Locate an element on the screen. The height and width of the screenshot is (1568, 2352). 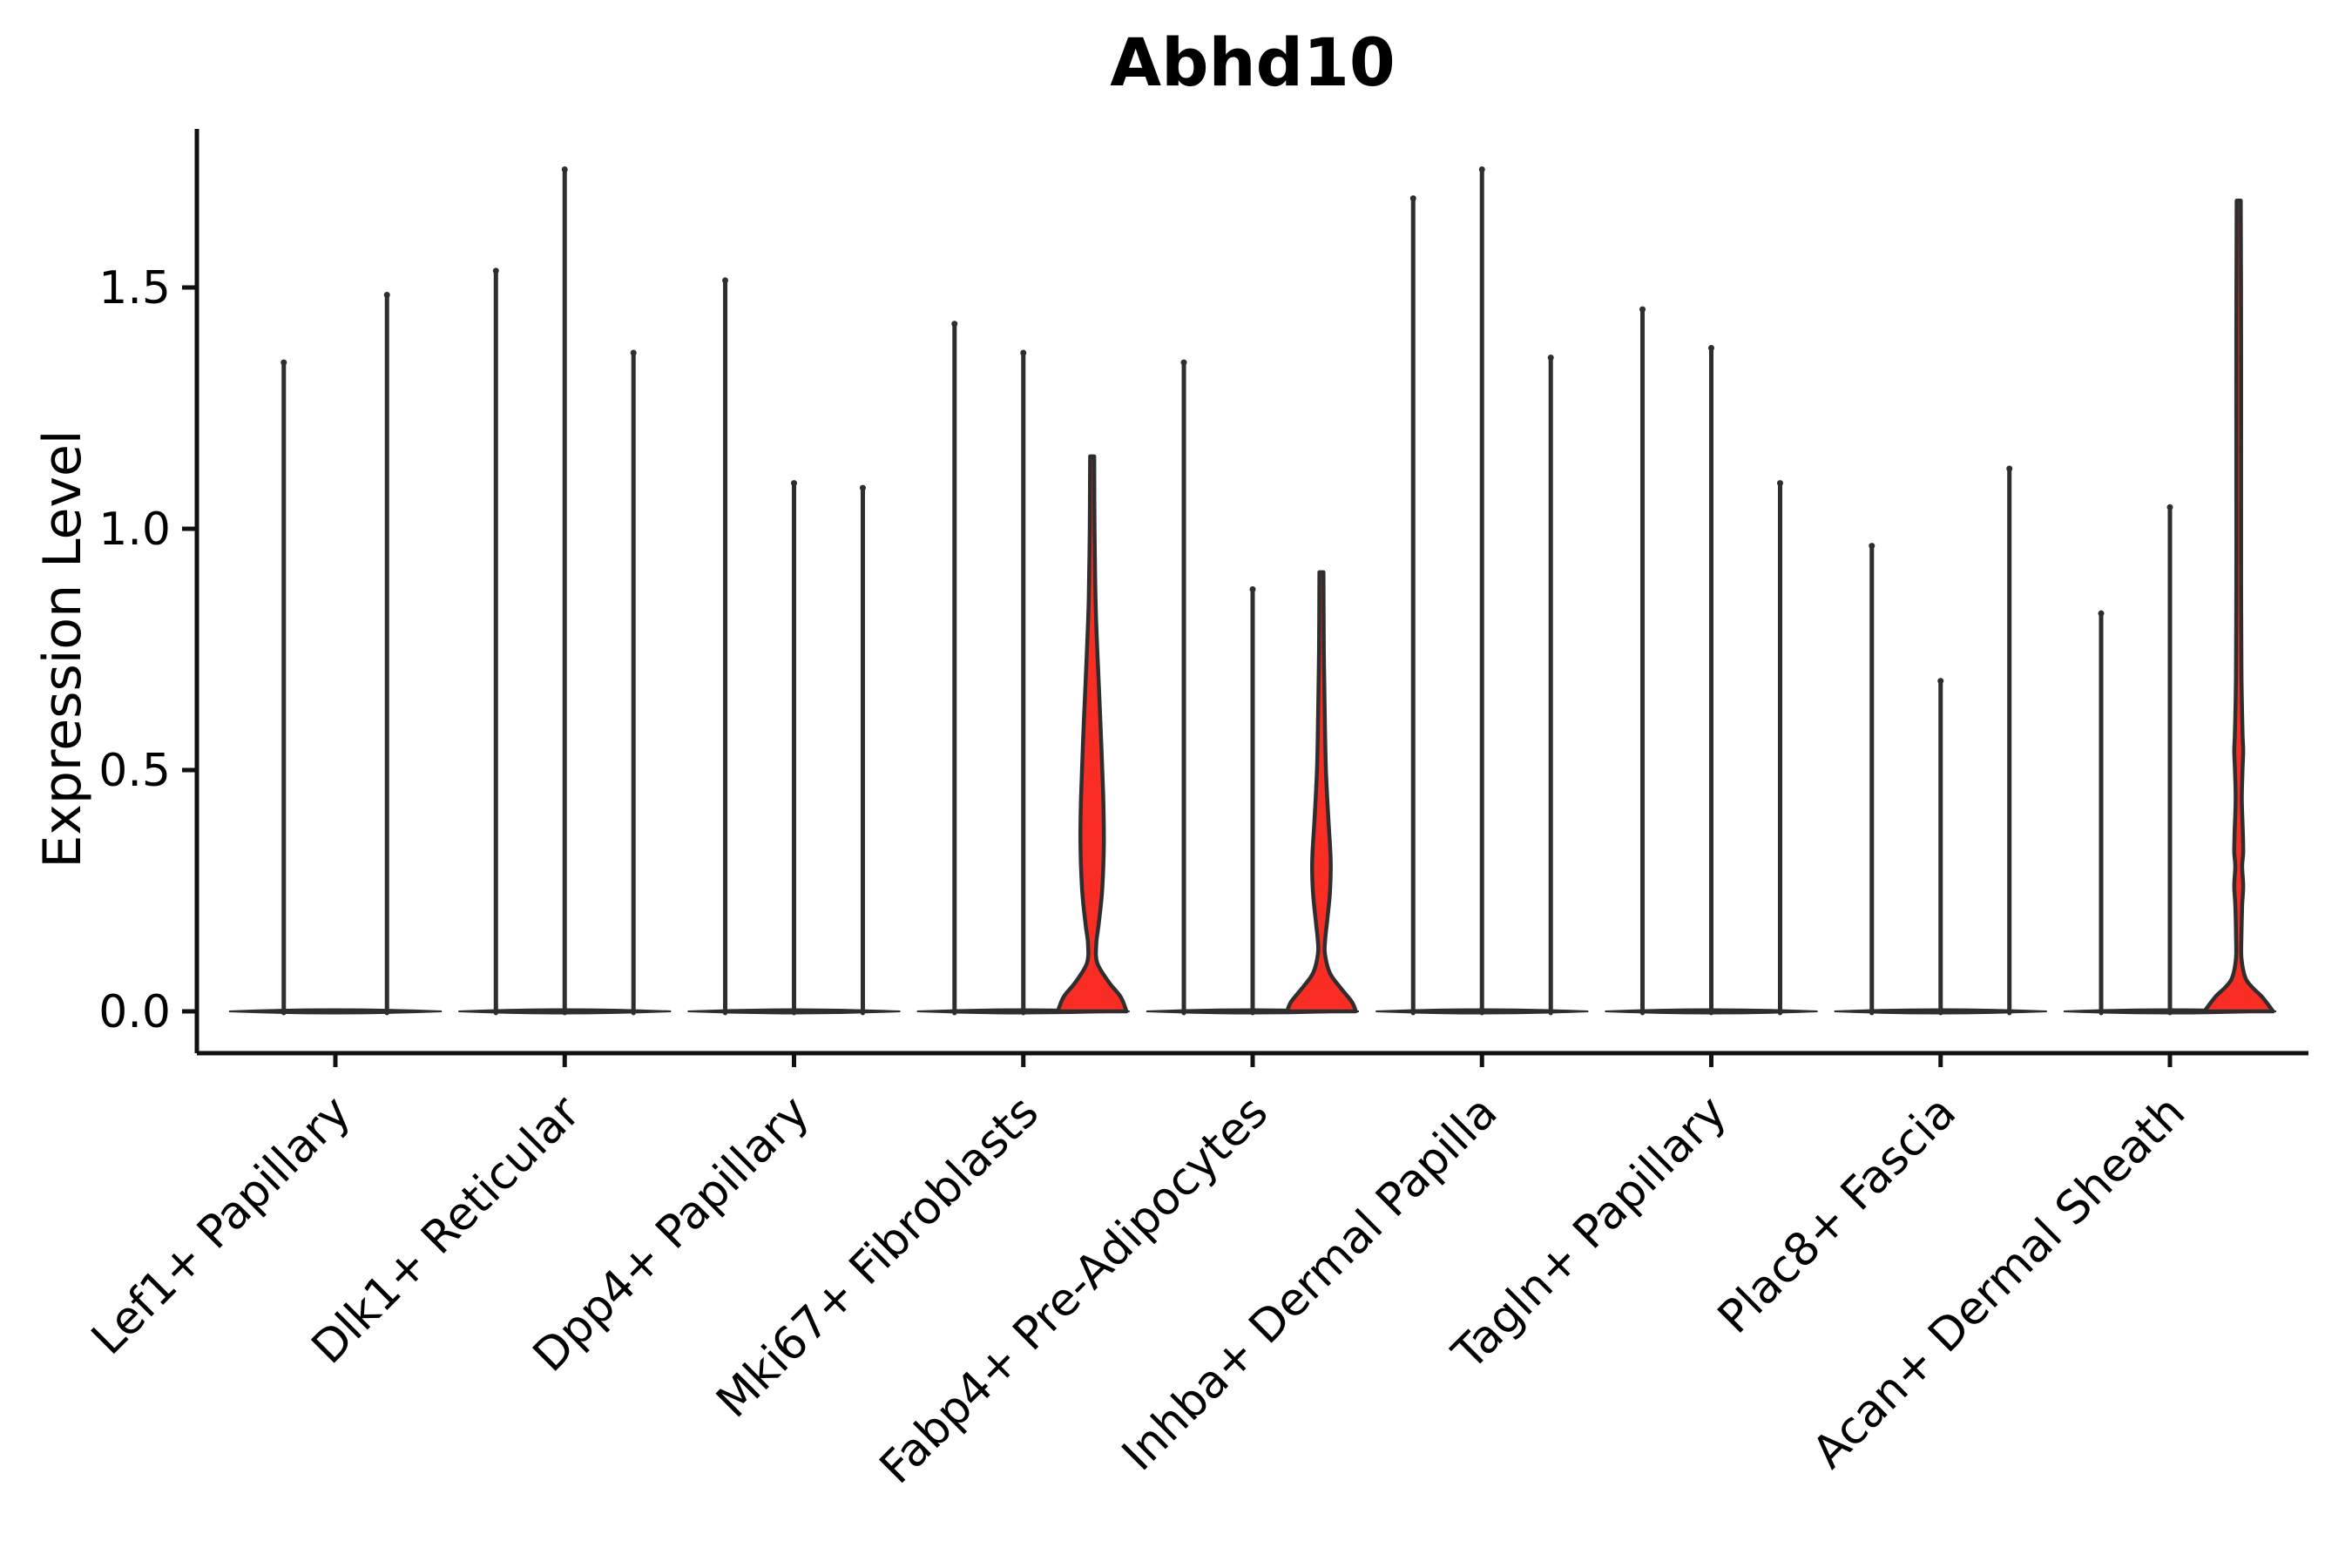
y-tick-label: 0.0 is located at coordinates (134, 1012).